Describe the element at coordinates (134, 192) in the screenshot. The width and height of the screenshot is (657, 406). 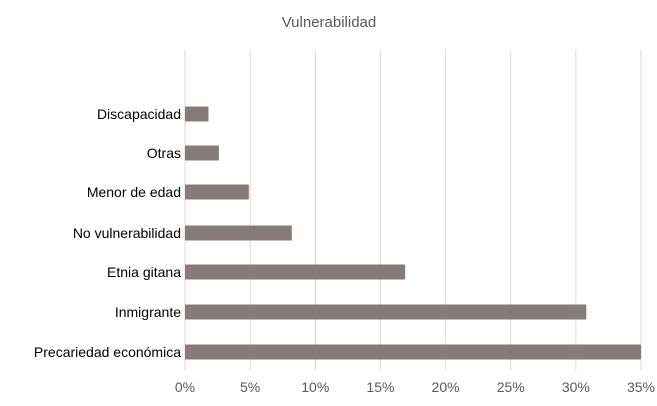
I see `category-label-2: Menor de edad` at that location.